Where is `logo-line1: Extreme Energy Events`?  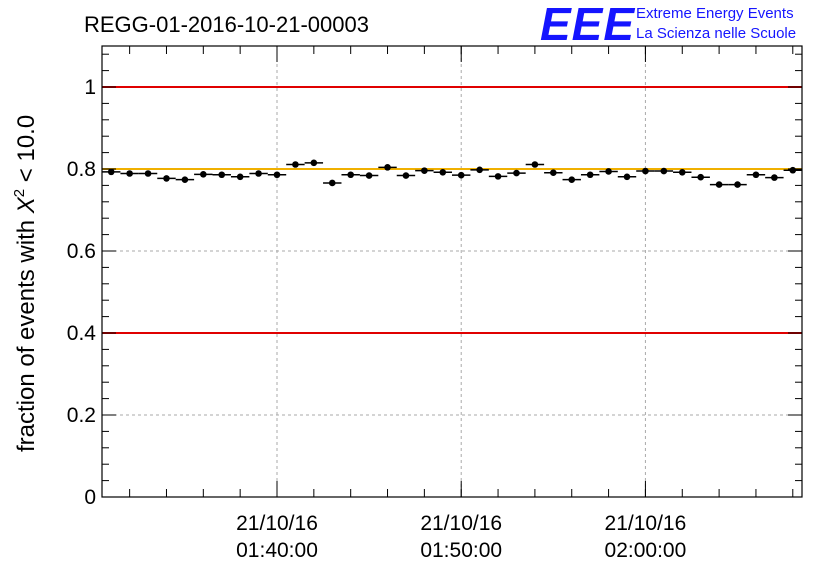 logo-line1: Extreme Energy Events is located at coordinates (715, 13).